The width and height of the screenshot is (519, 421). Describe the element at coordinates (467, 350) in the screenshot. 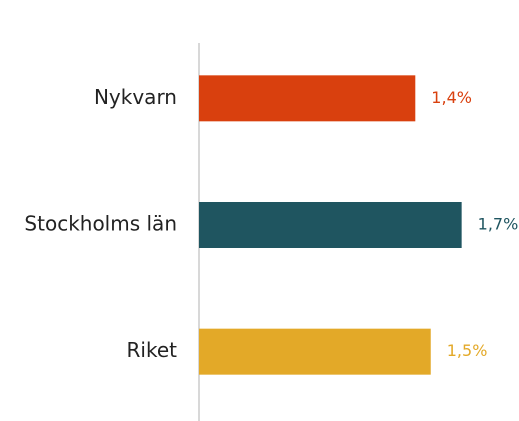

I see `value-label: 1,5%` at that location.